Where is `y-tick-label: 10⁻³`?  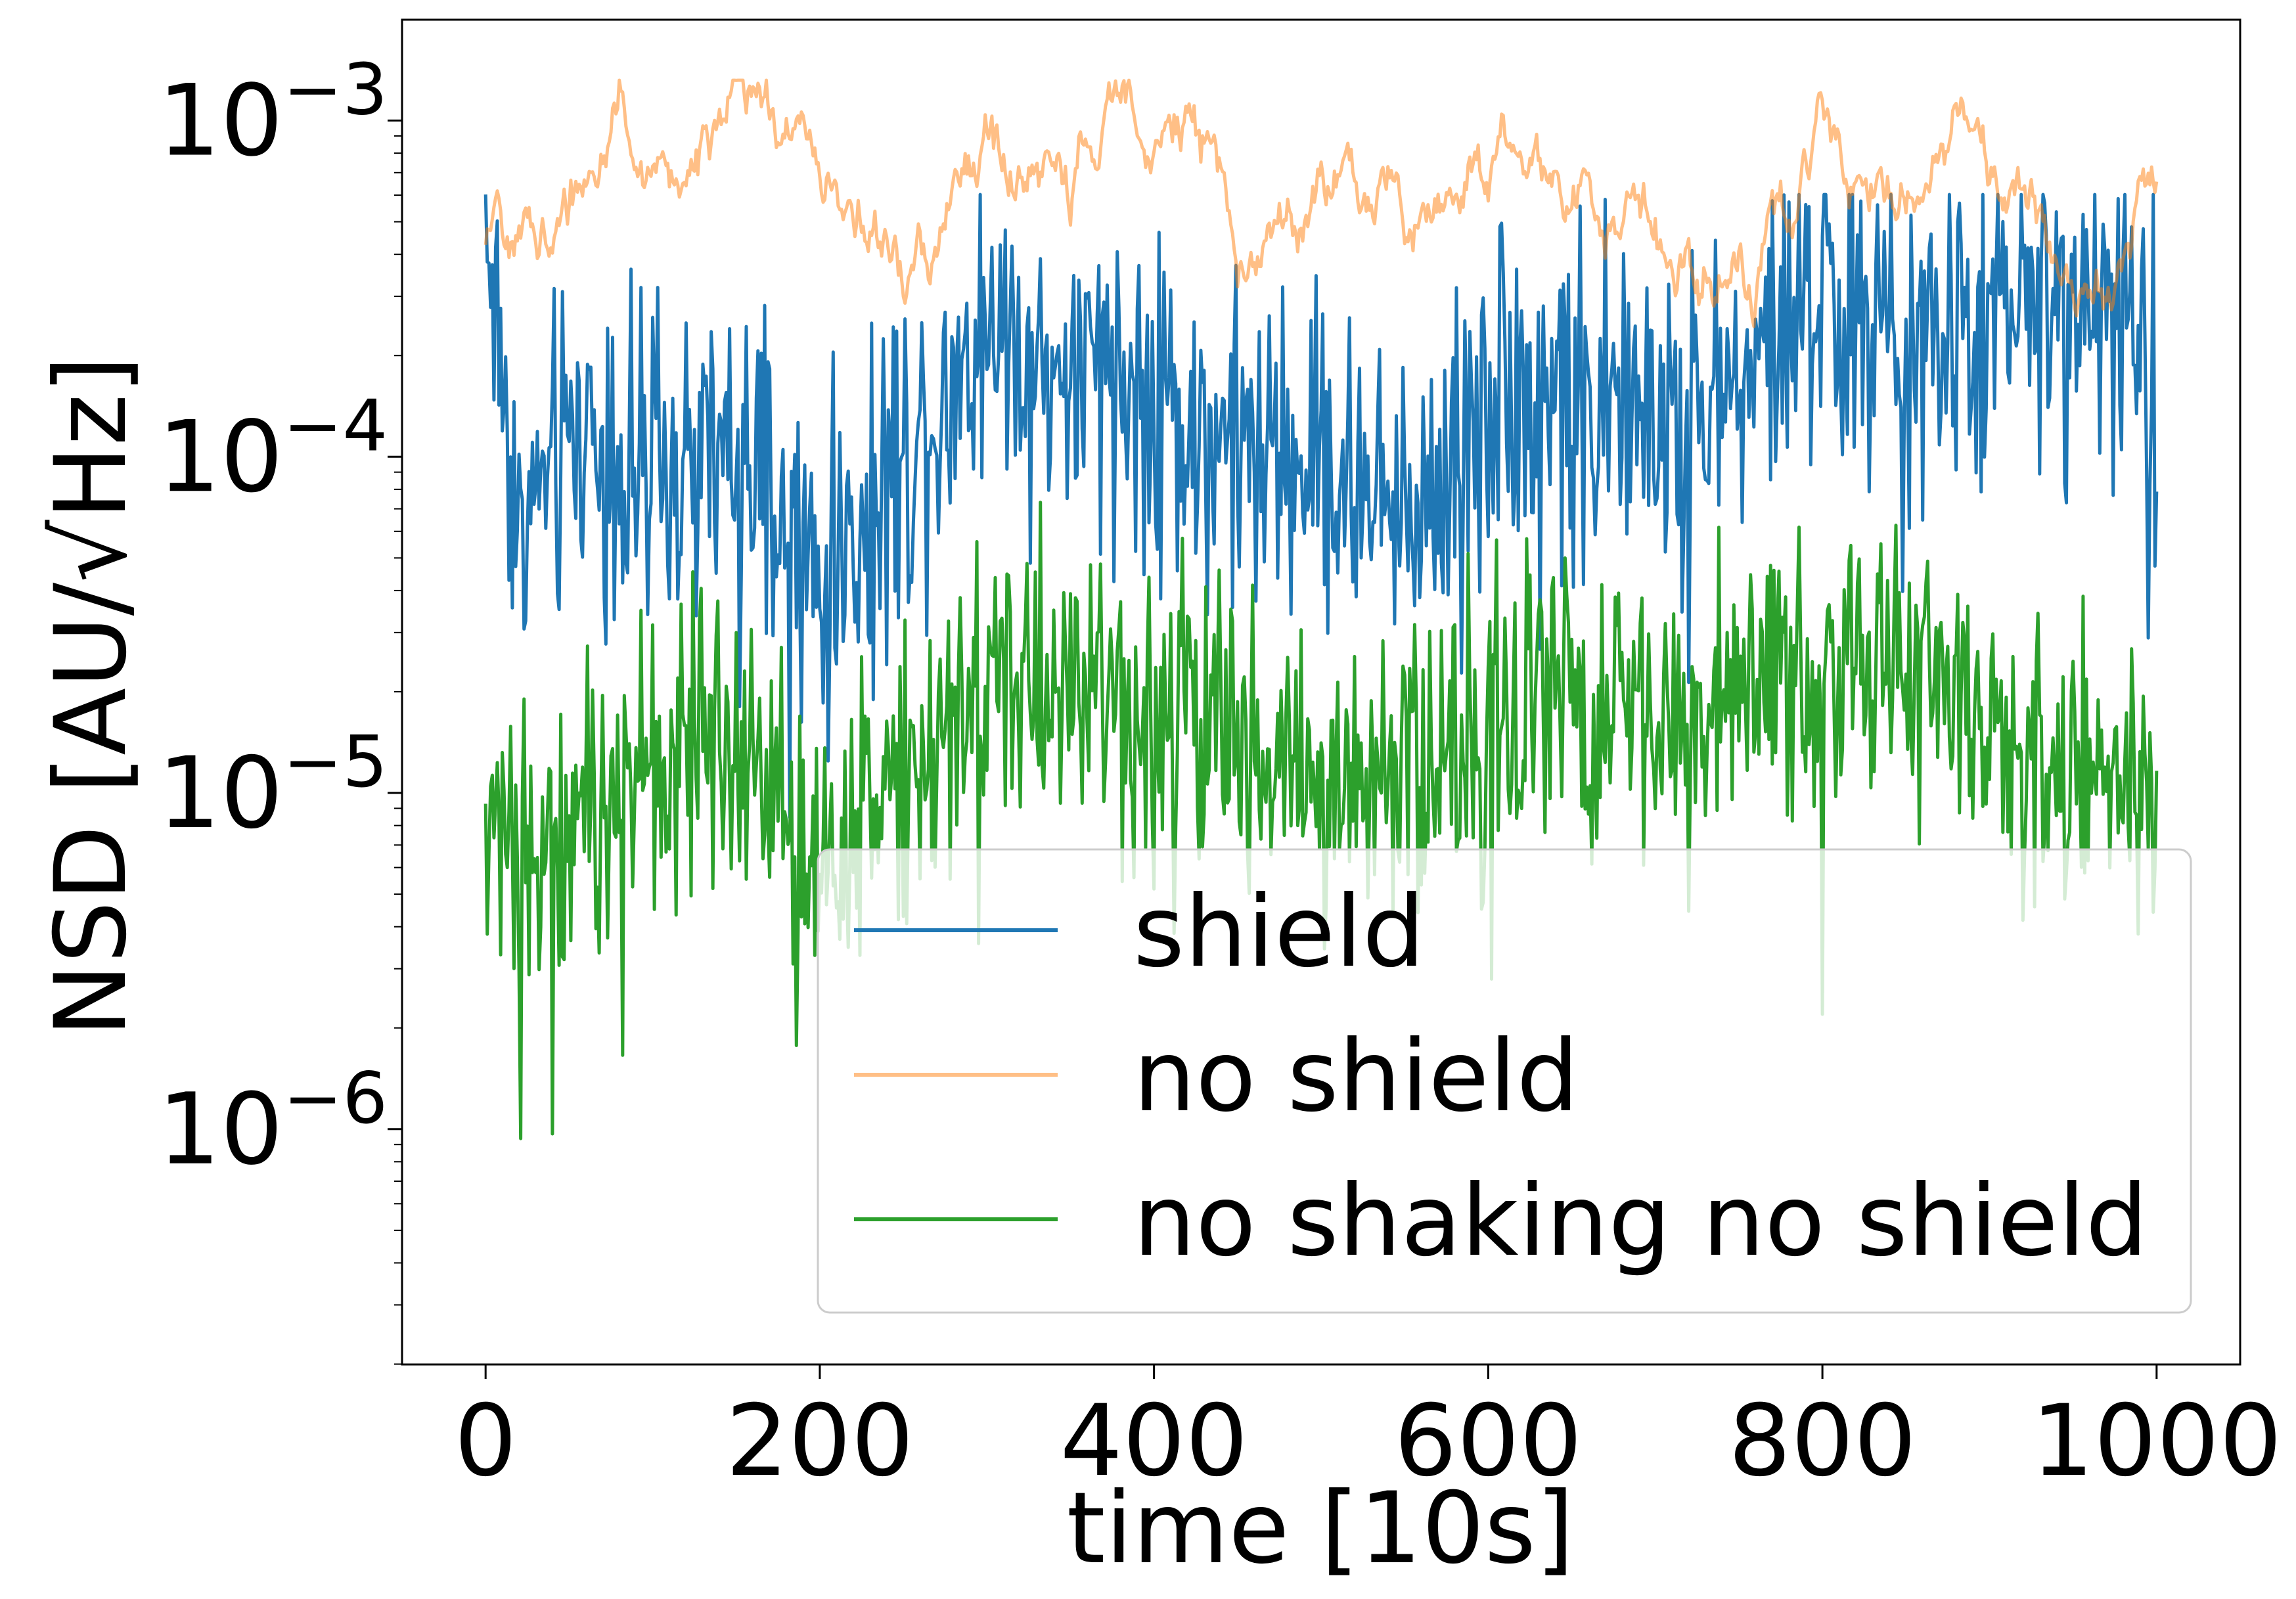
y-tick-label: 10⁻³ is located at coordinates (273, 114).